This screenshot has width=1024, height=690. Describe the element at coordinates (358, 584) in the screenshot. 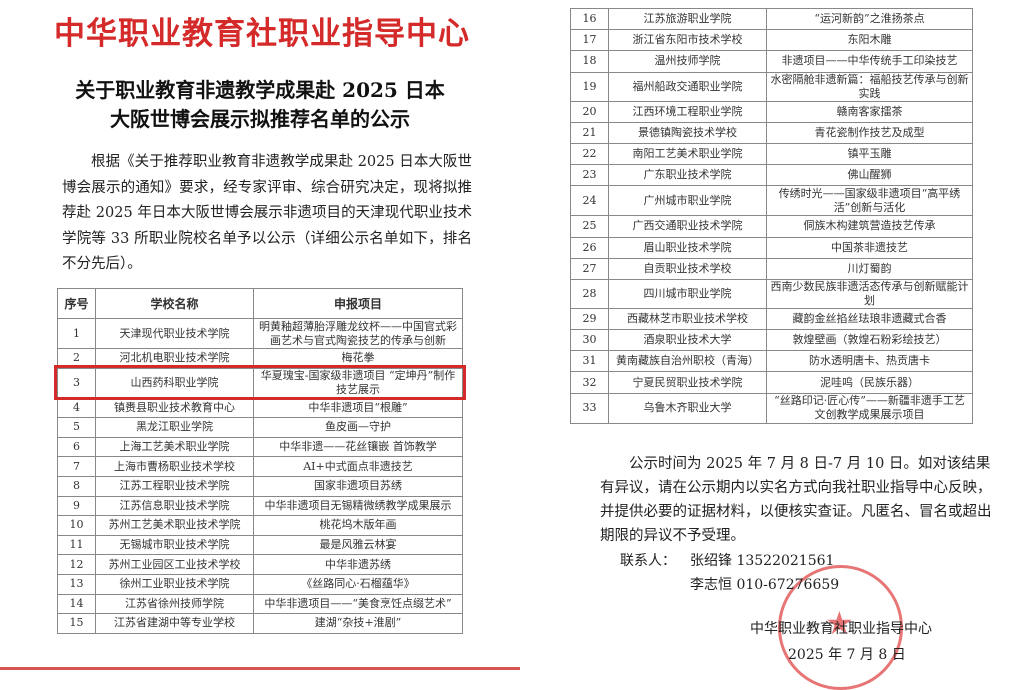

I see `cell-project: 《丝路同心·石榴蕴华》` at that location.